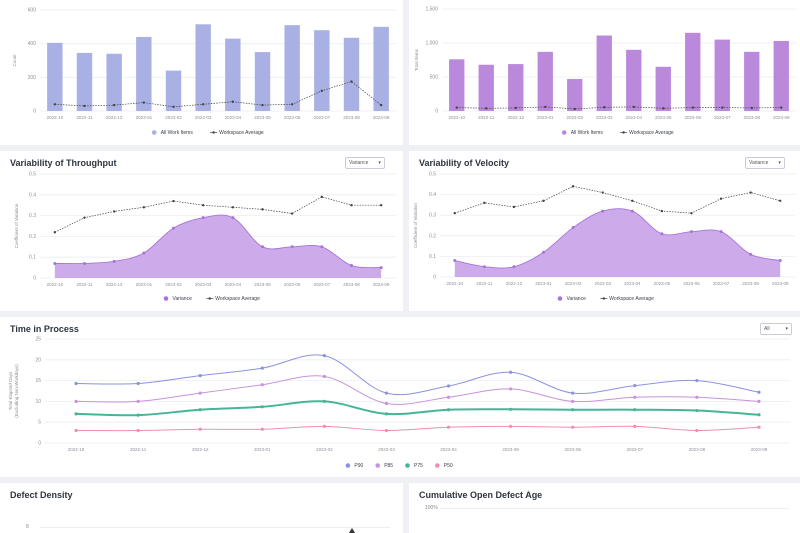 The height and width of the screenshot is (533, 800). What do you see at coordinates (154, 132) in the screenshot?
I see `legend-swatch-all-work-items` at bounding box center [154, 132].